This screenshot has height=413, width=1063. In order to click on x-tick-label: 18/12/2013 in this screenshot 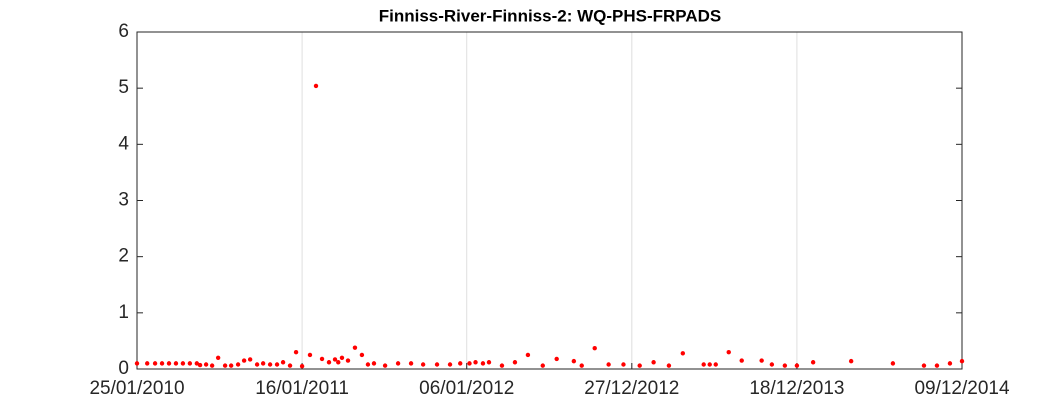, I will do `click(796, 388)`.